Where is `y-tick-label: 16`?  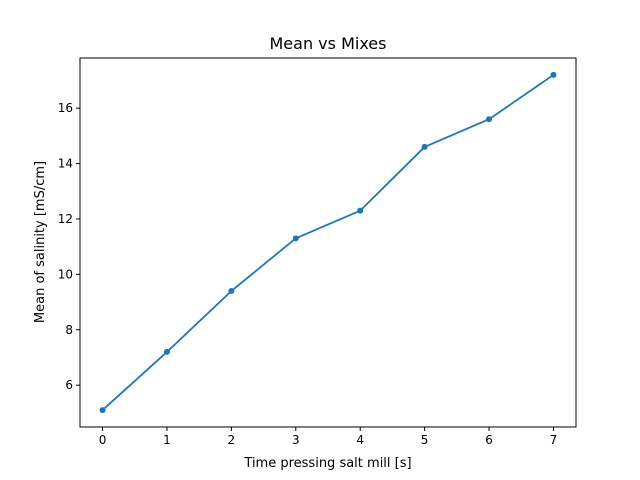
y-tick-label: 16 is located at coordinates (65, 108).